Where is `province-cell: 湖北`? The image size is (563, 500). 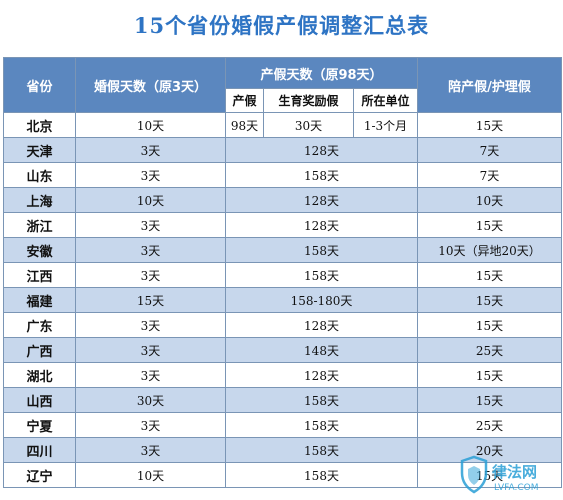 province-cell: 湖北 is located at coordinates (39, 375).